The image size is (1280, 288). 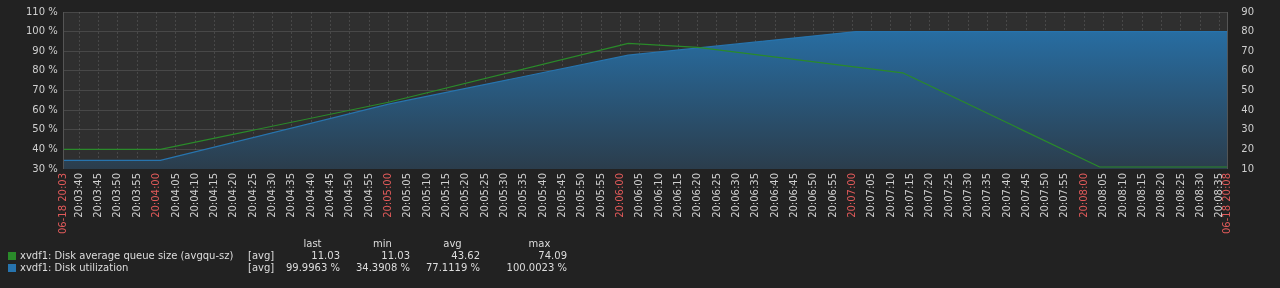 I want to click on x-tick-label: 20:06:45, so click(x=793, y=195).